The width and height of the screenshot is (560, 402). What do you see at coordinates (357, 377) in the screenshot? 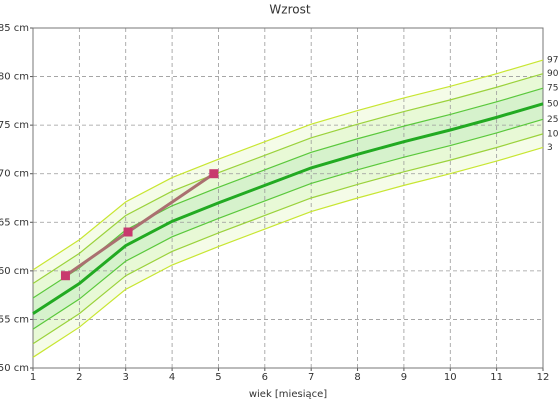
I see `x-tick-label: 8` at bounding box center [357, 377].